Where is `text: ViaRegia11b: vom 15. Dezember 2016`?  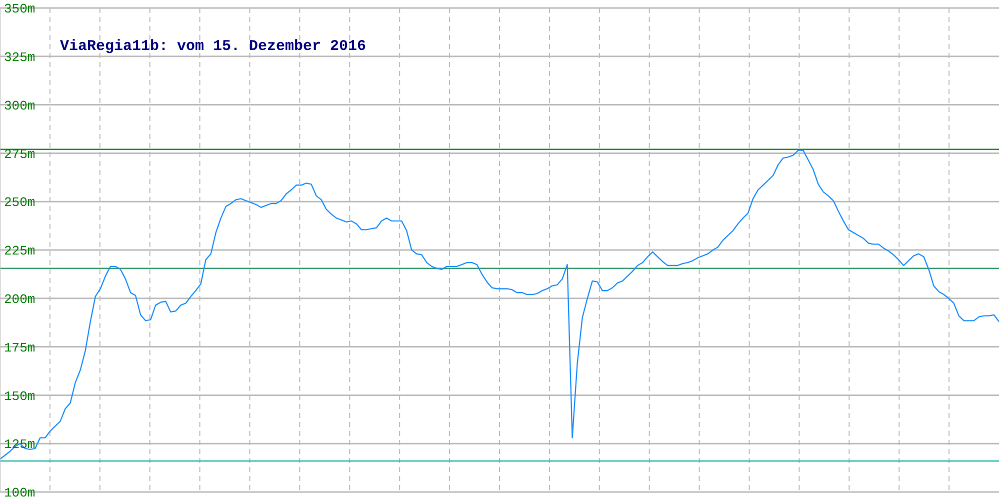
text: ViaRegia11b: vom 15. Dezember 2016 is located at coordinates (213, 46).